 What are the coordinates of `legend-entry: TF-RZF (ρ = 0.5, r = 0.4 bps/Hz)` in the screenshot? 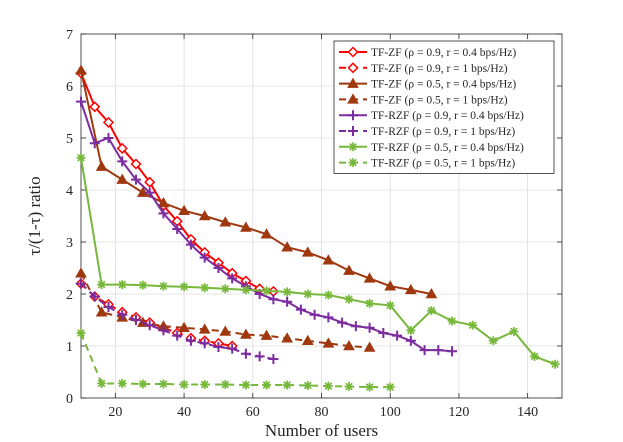 It's located at (431, 148).